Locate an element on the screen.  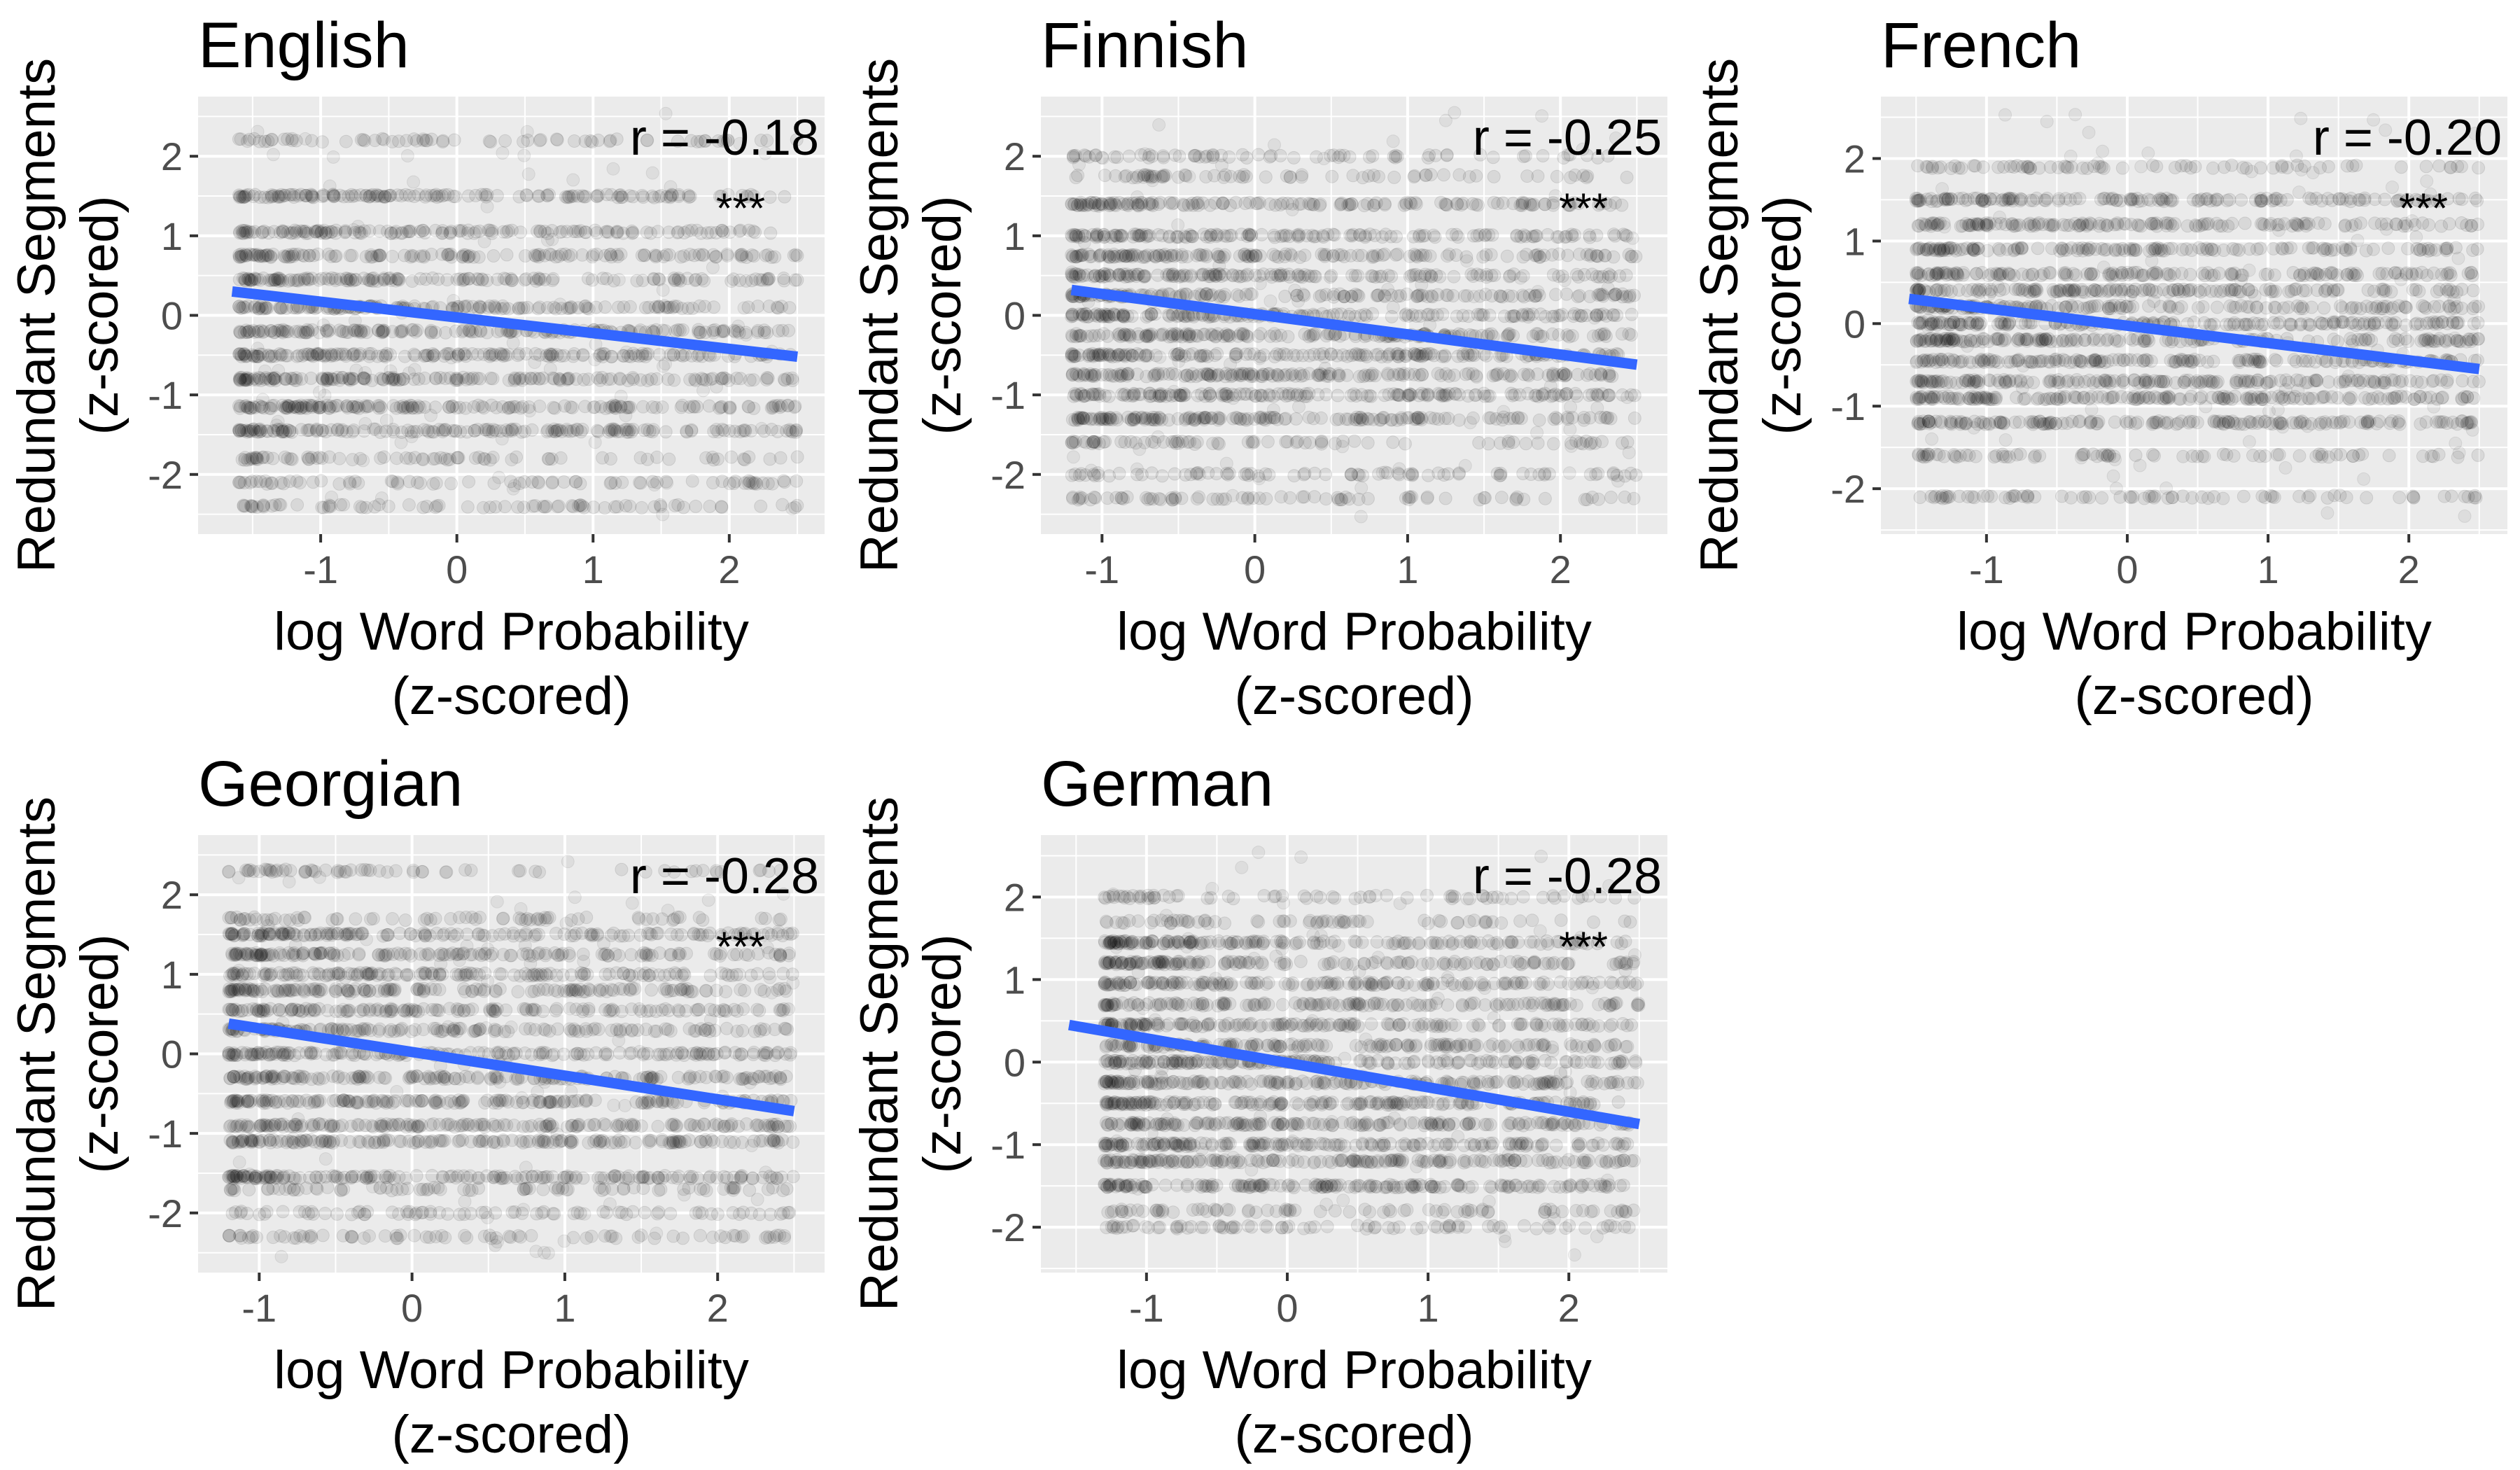
significance-label: *** is located at coordinates (1583, 208).